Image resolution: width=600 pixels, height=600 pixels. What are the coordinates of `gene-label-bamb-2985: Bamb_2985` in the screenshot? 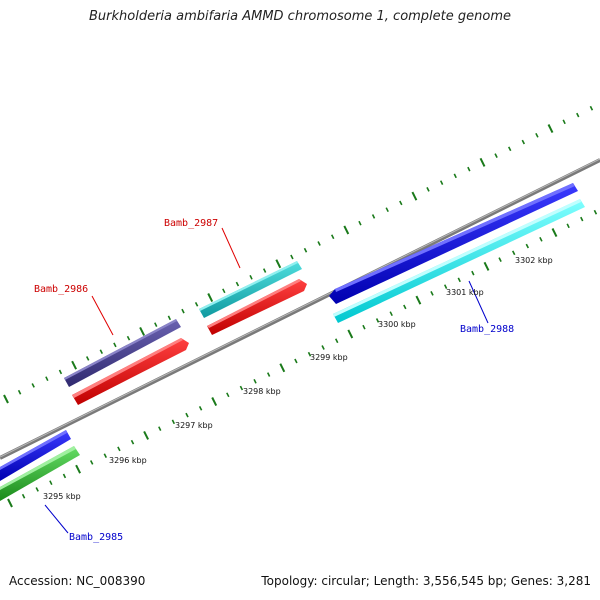 It's located at (96, 537).